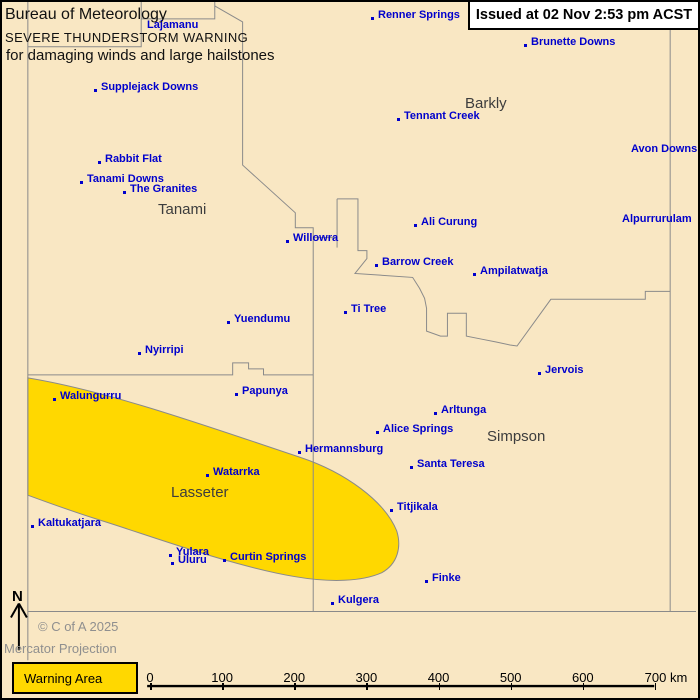 Image resolution: width=700 pixels, height=700 pixels. What do you see at coordinates (316, 238) in the screenshot?
I see `place-name: Willowra` at bounding box center [316, 238].